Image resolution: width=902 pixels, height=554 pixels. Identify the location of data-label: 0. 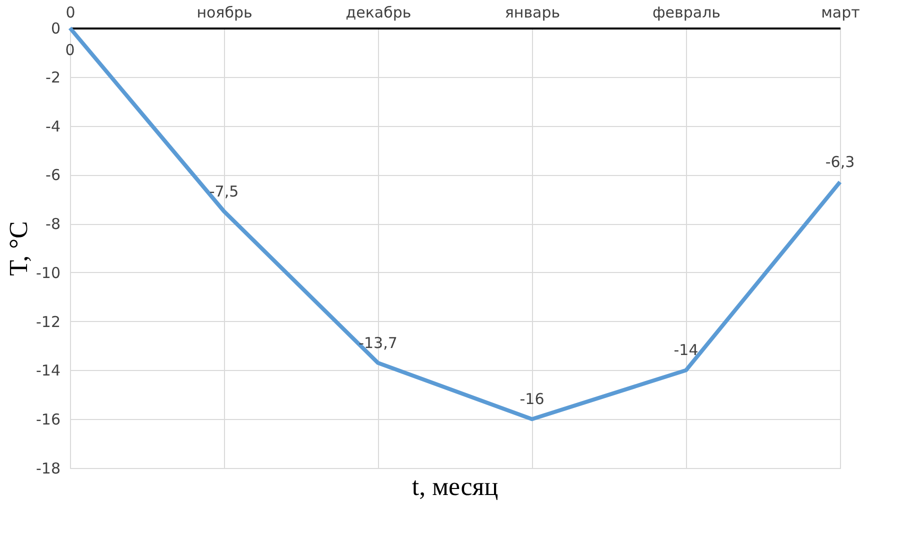
(70, 50).